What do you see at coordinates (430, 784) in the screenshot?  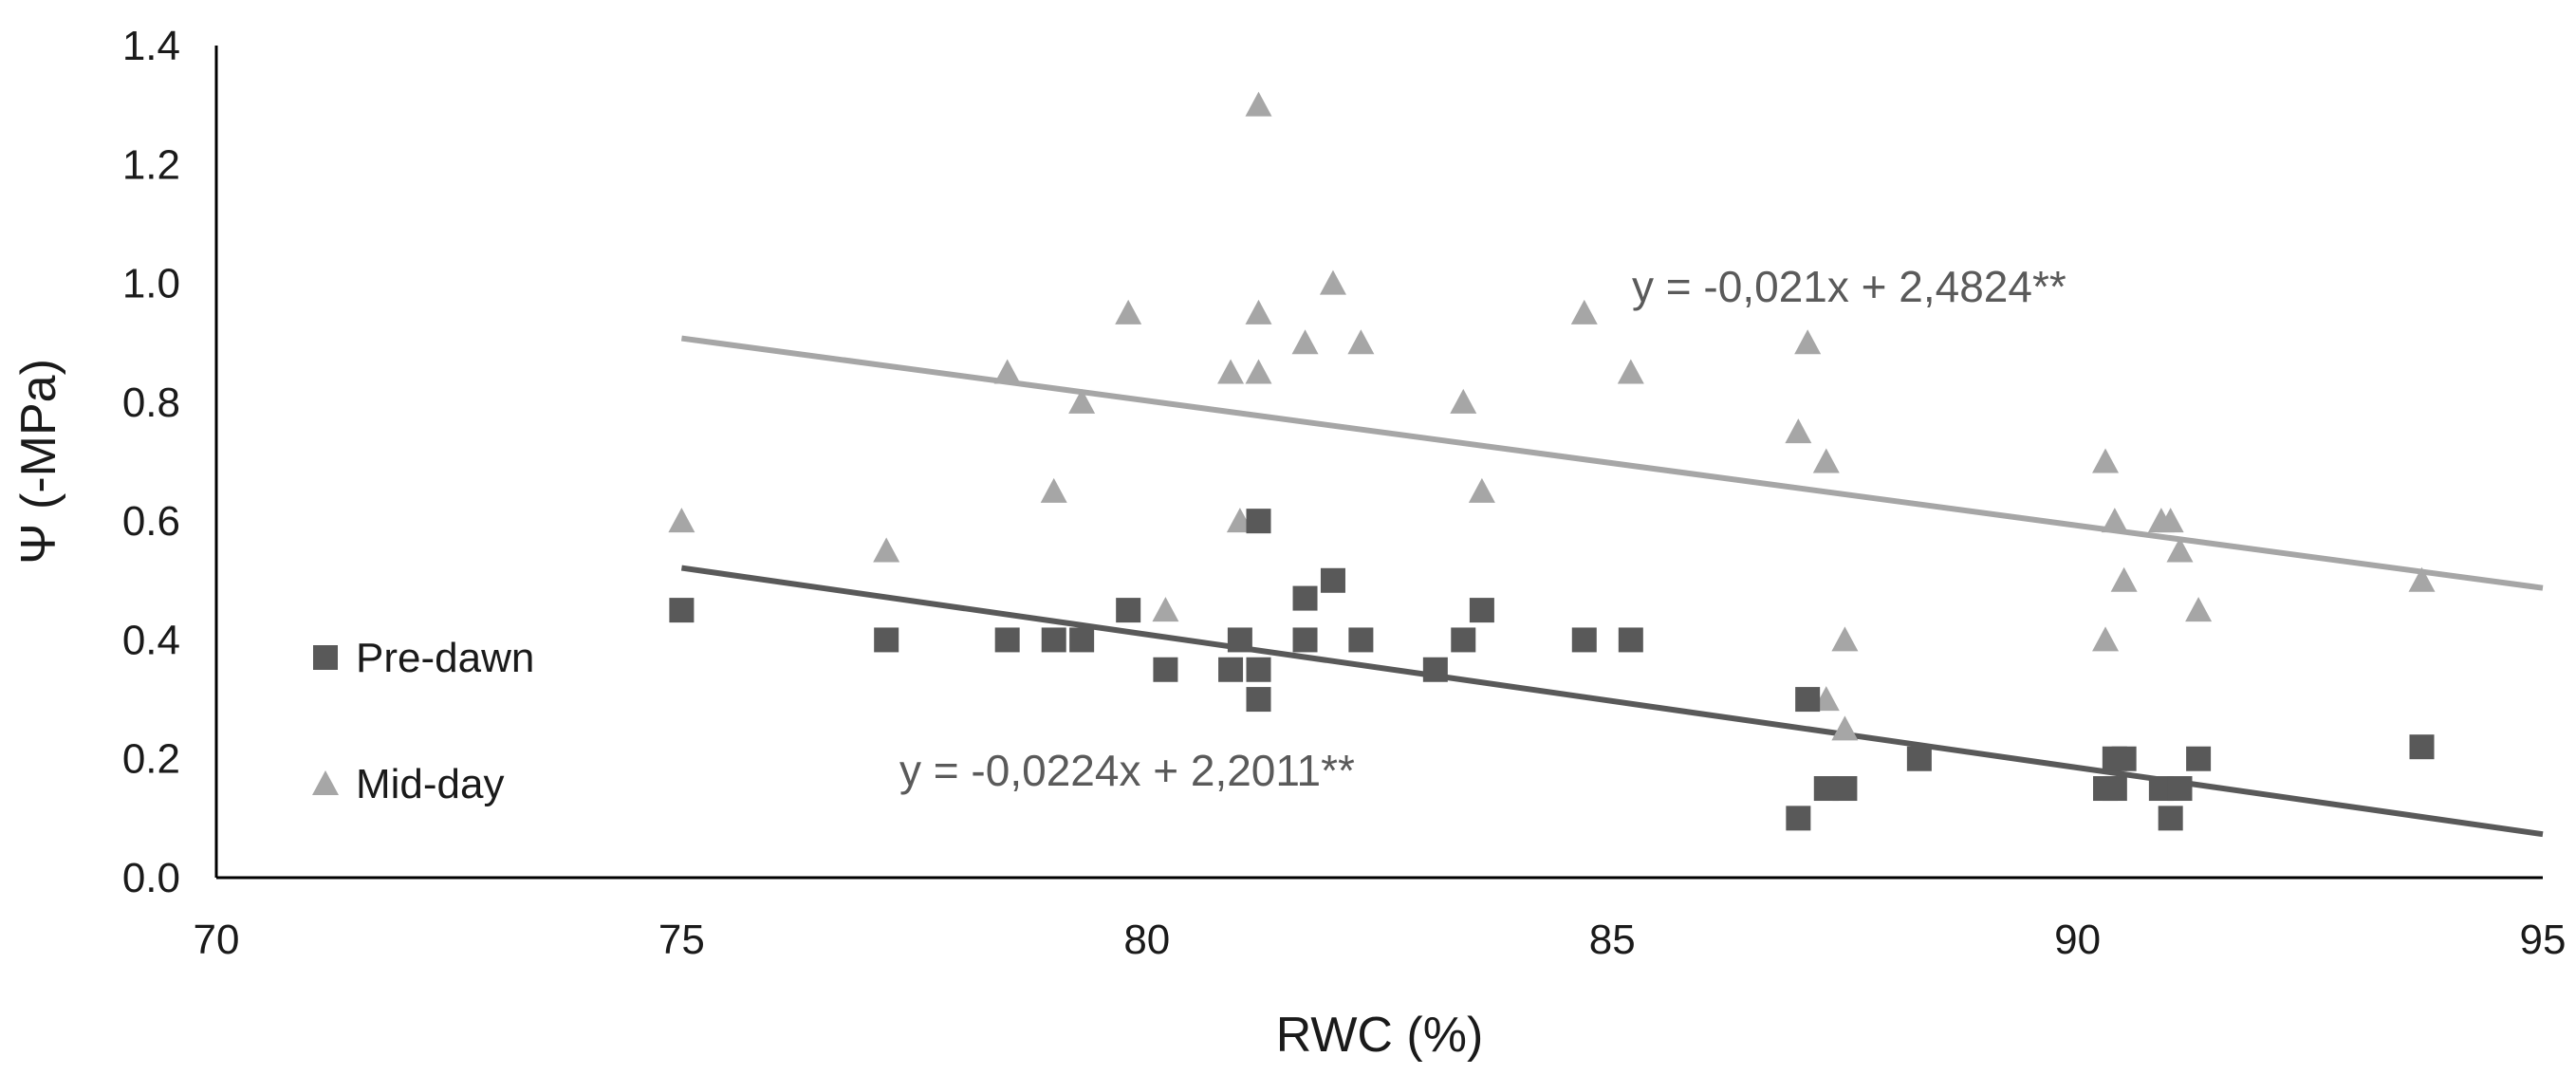 I see `legend-label: Mid-day` at bounding box center [430, 784].